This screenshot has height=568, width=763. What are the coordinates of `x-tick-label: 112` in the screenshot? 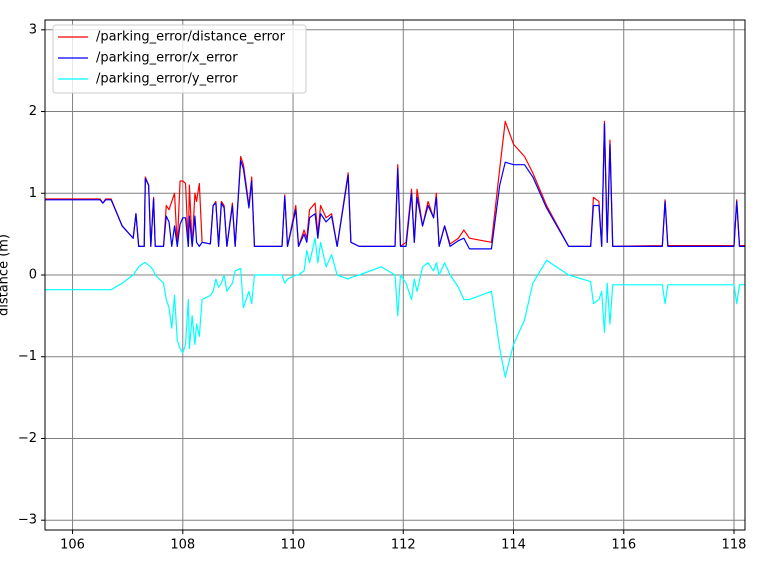 It's located at (403, 545).